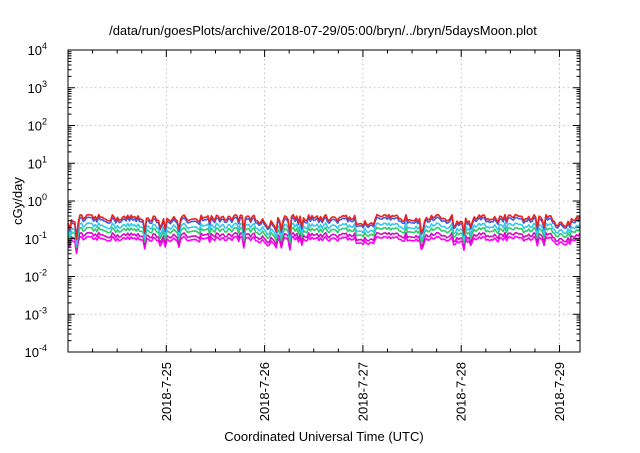 The height and width of the screenshot is (453, 640). I want to click on y-tick-label: 10⁻³, so click(36, 313).